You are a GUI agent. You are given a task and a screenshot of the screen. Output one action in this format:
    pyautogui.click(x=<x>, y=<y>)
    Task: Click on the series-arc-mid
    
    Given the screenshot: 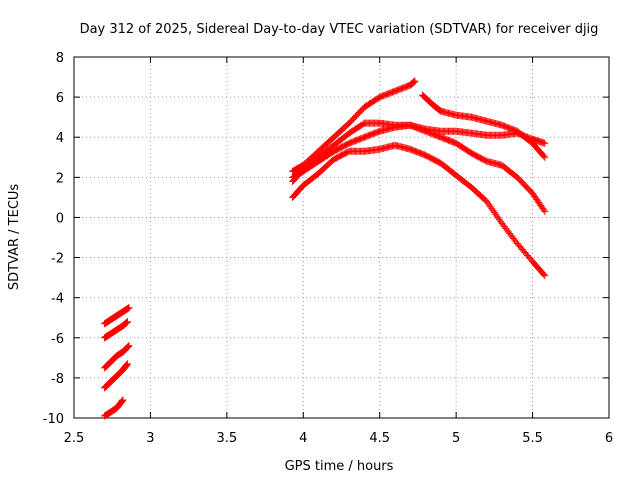 What is the action you would take?
    pyautogui.click(x=419, y=168)
    